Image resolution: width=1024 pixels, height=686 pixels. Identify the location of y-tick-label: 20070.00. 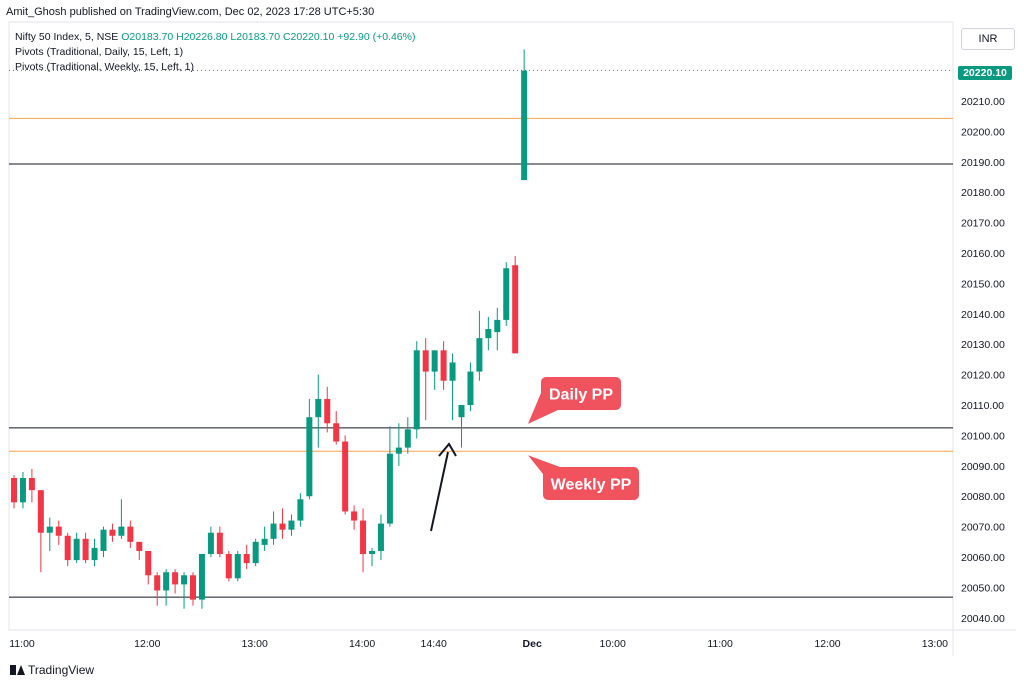
(983, 528).